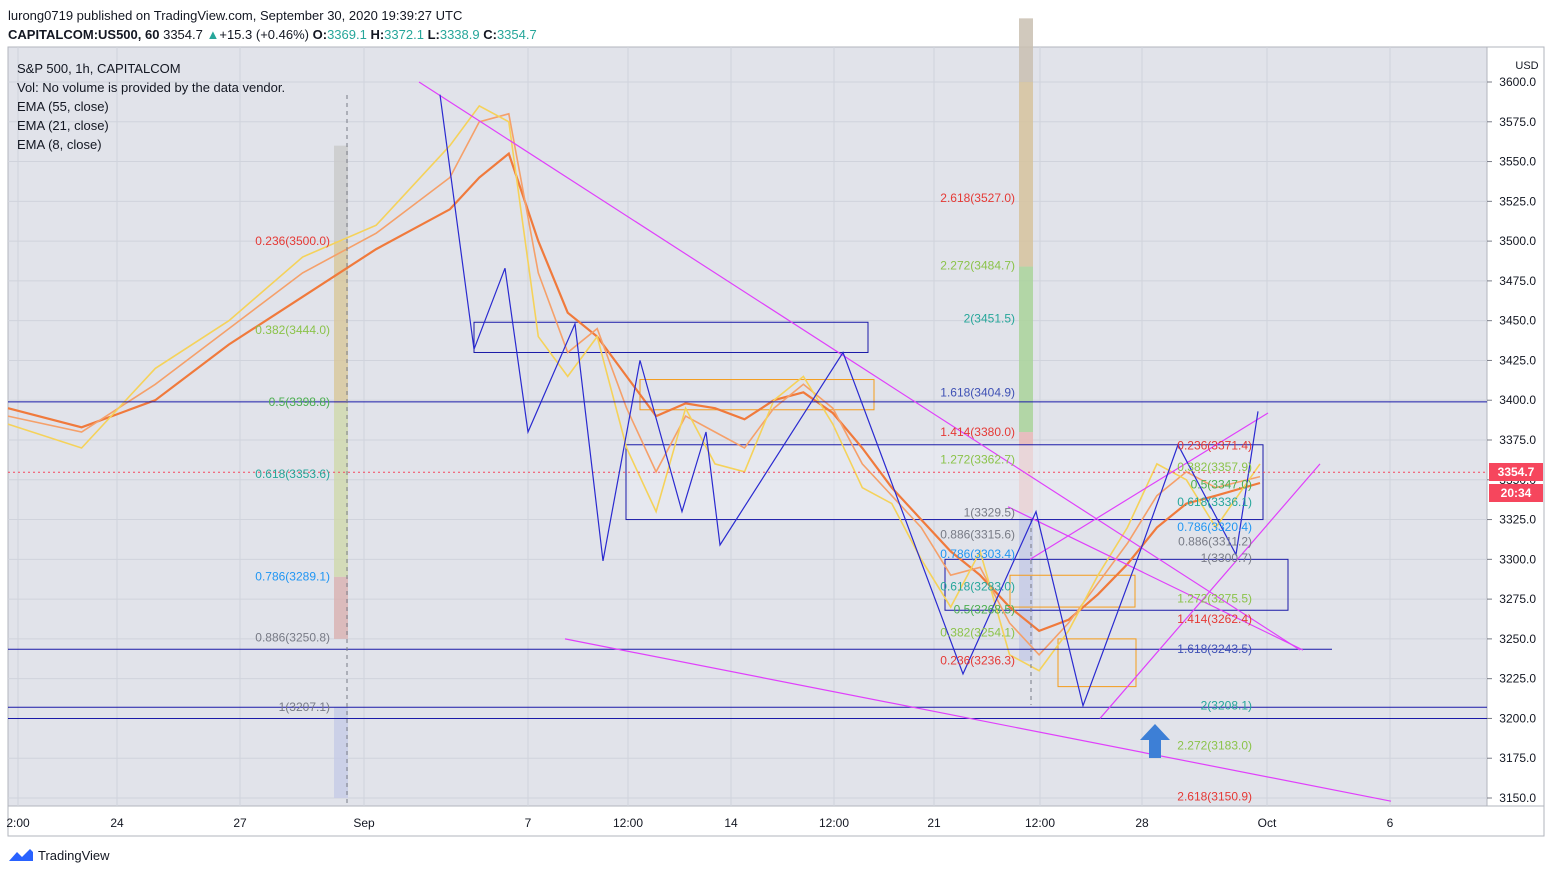 The height and width of the screenshot is (877, 1552). I want to click on fib-level-label: 2.618(3527.0), so click(977, 198).